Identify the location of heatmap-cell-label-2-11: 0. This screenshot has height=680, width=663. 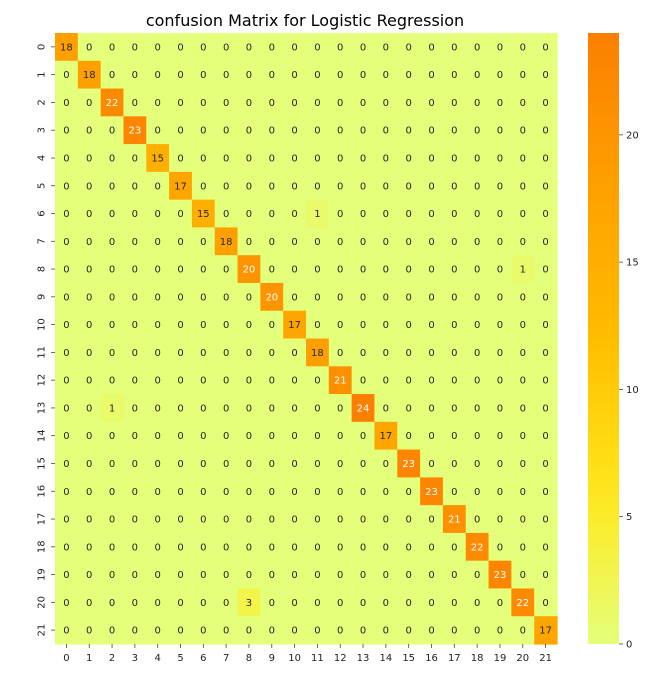
(317, 103).